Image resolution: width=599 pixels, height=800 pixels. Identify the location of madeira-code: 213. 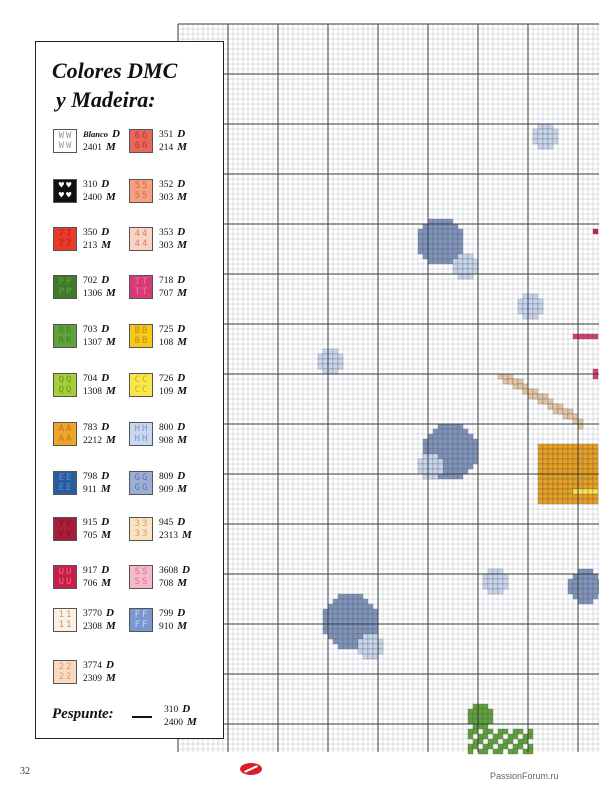
(90, 246).